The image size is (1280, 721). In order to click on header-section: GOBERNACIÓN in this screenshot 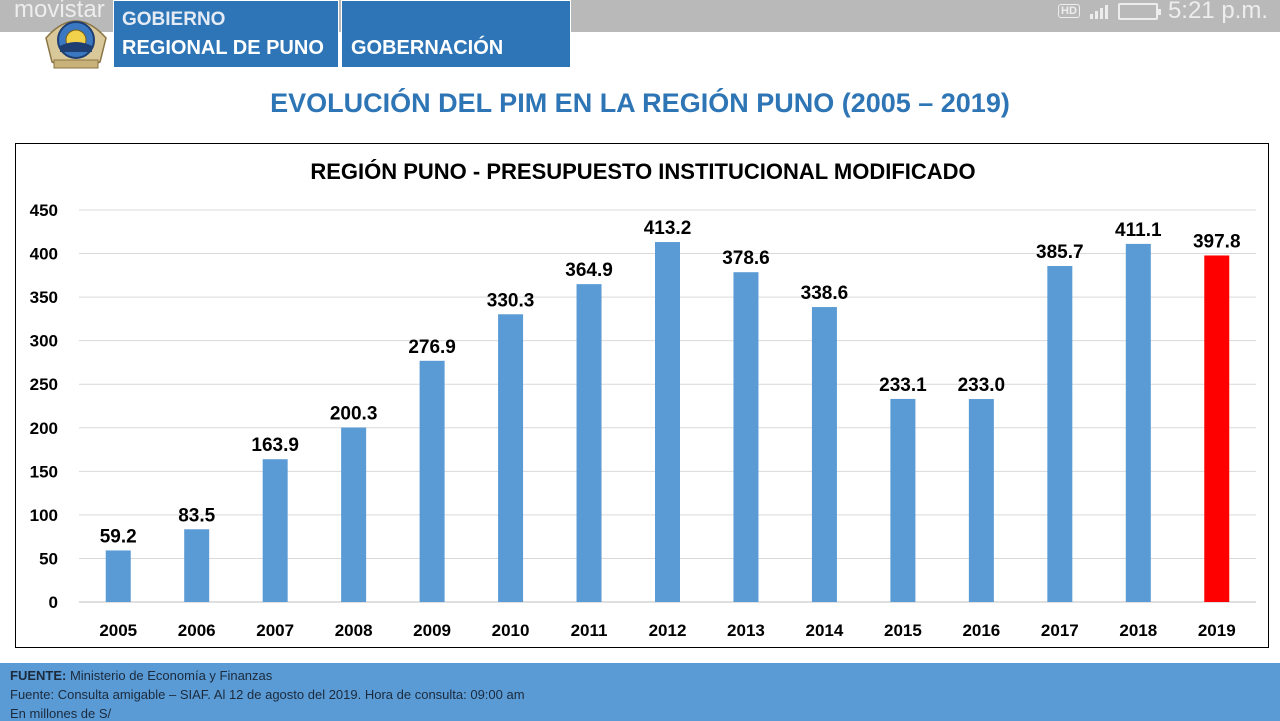, I will do `click(427, 48)`.